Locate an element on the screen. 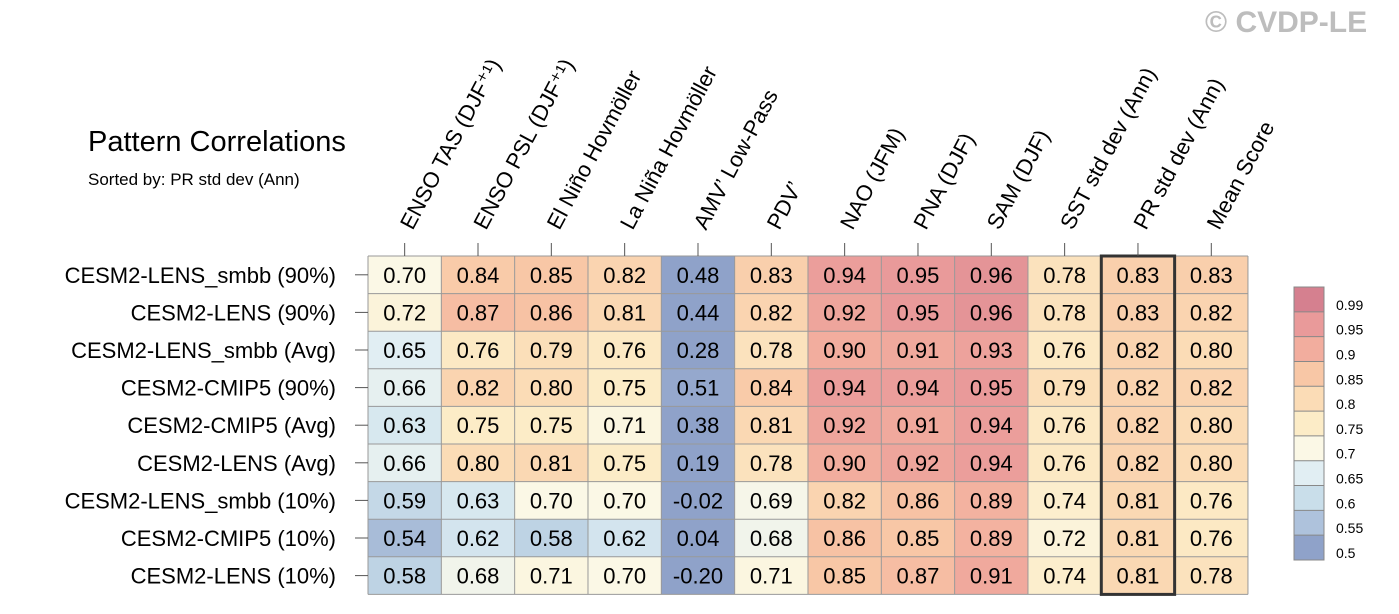 Image resolution: width=1399 pixels, height=614 pixels. colorbar-label: 0.55 is located at coordinates (1349, 528).